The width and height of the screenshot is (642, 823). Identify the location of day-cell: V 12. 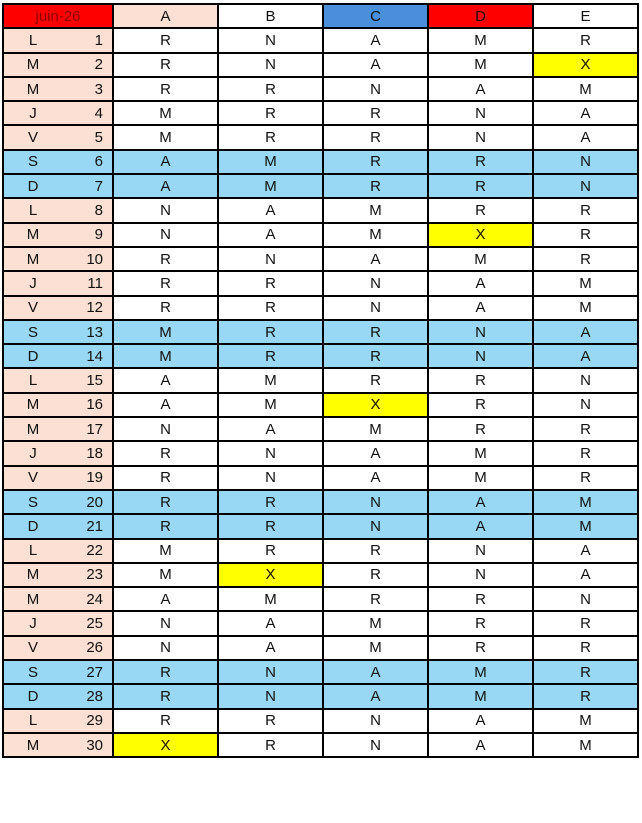
(58, 307).